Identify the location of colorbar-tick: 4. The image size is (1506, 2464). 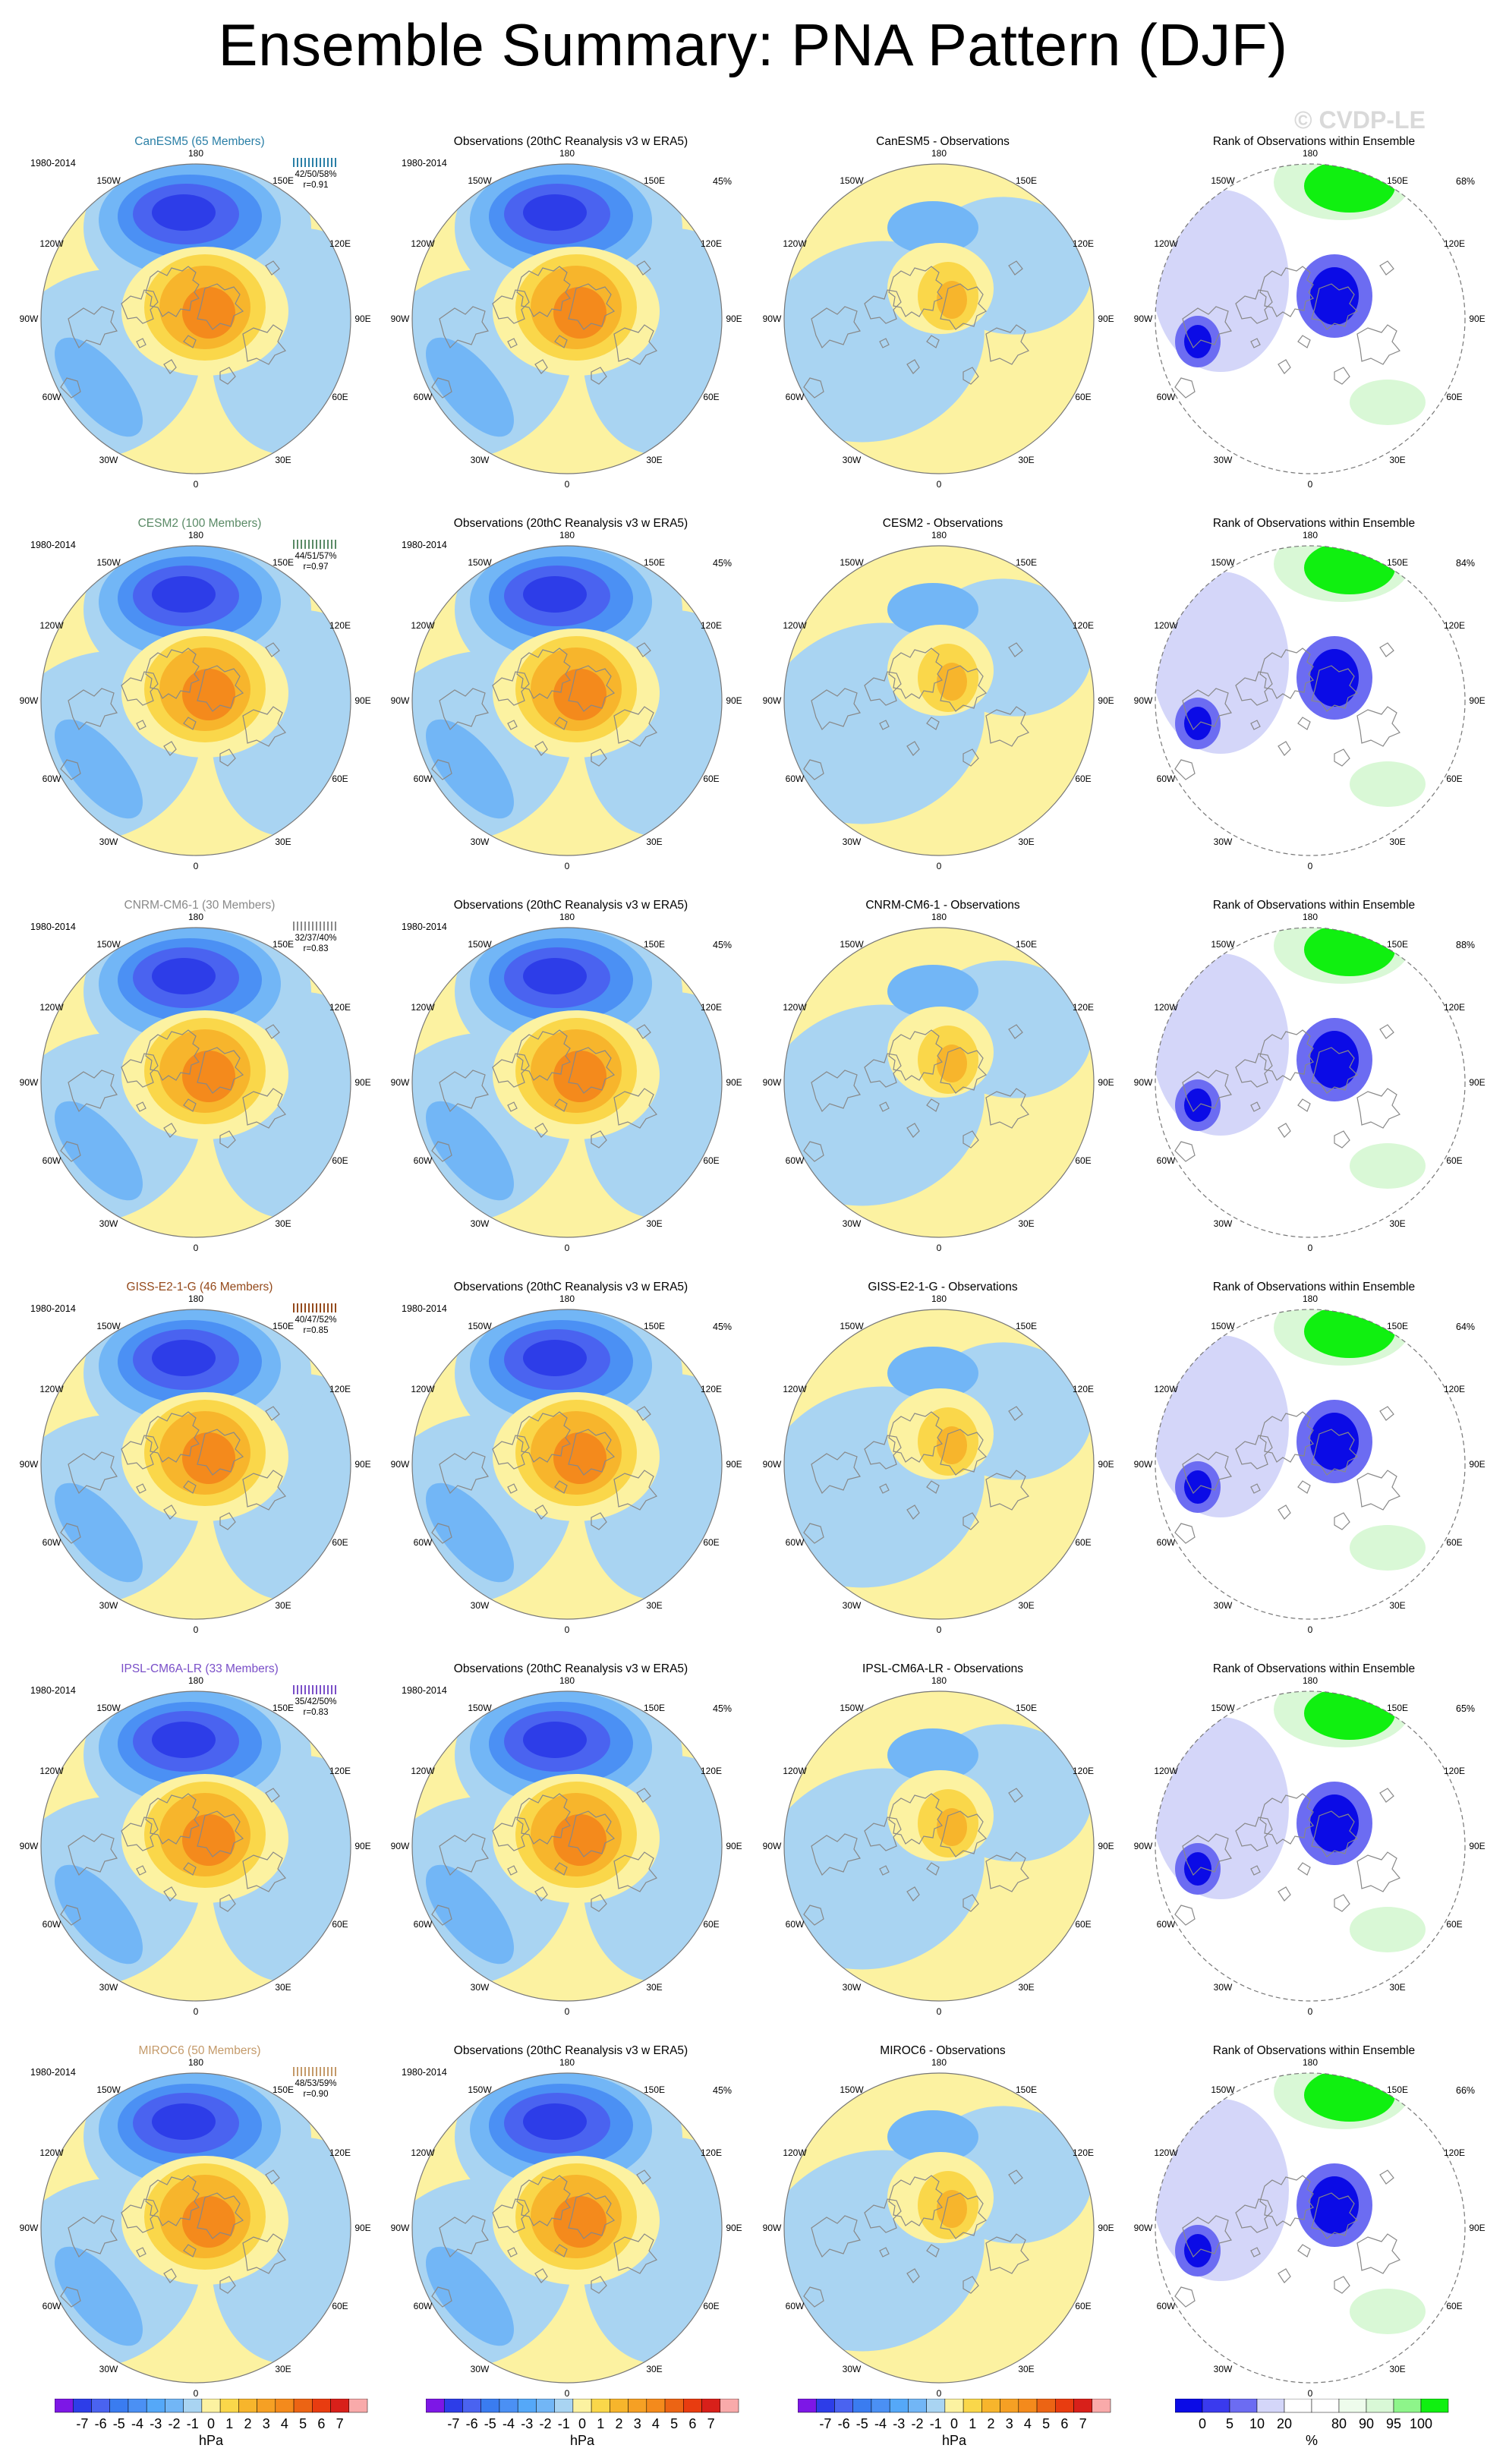
(284, 2423).